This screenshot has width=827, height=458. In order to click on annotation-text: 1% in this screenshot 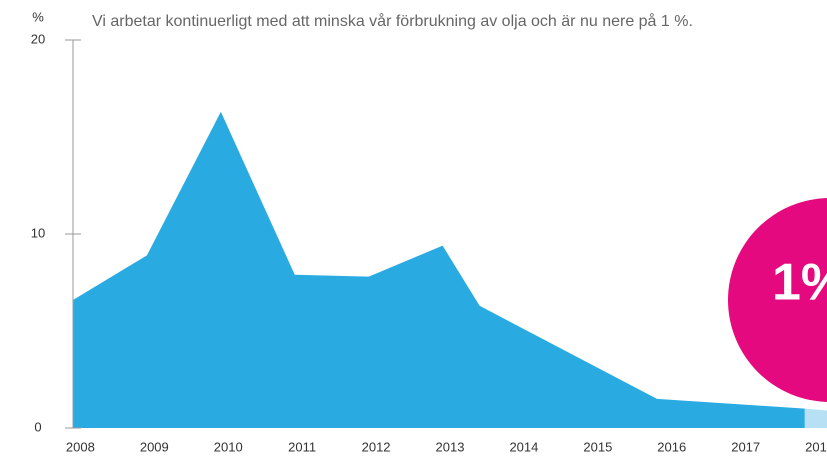, I will do `click(799, 283)`.